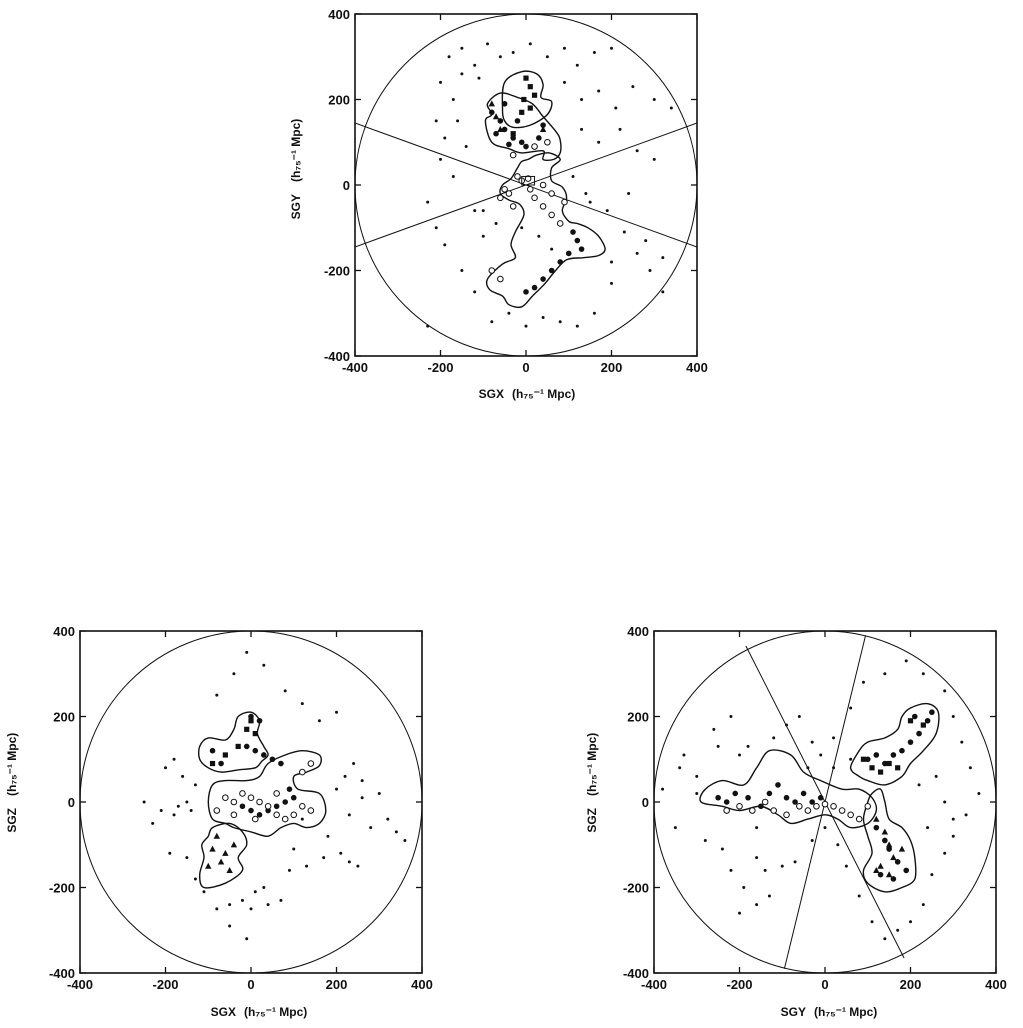 Image resolution: width=1023 pixels, height=1028 pixels. Describe the element at coordinates (592, 820) in the screenshot. I see `y-axis-label: SGZ` at that location.